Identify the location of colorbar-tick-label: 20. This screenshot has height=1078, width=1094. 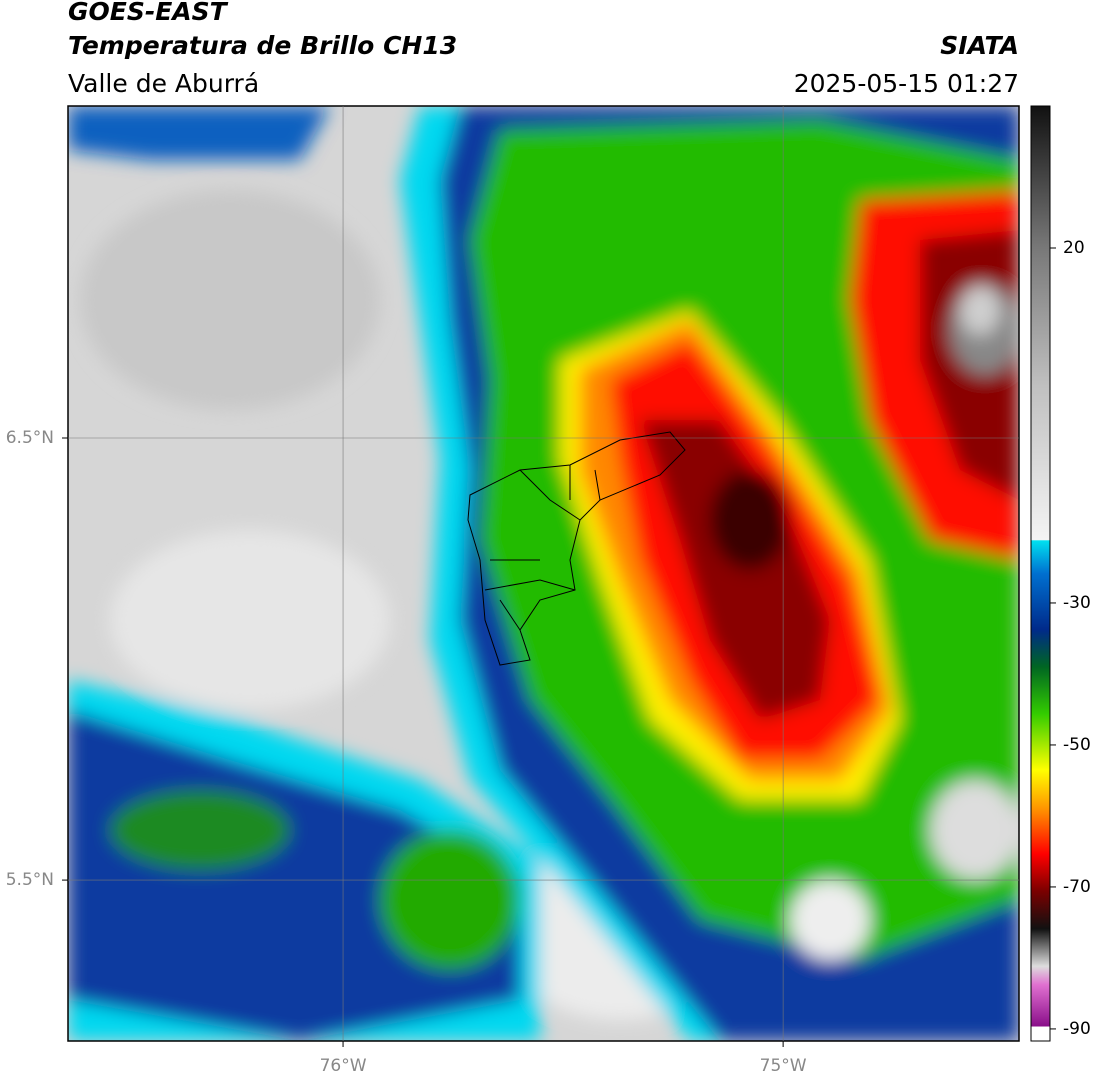
(1074, 248).